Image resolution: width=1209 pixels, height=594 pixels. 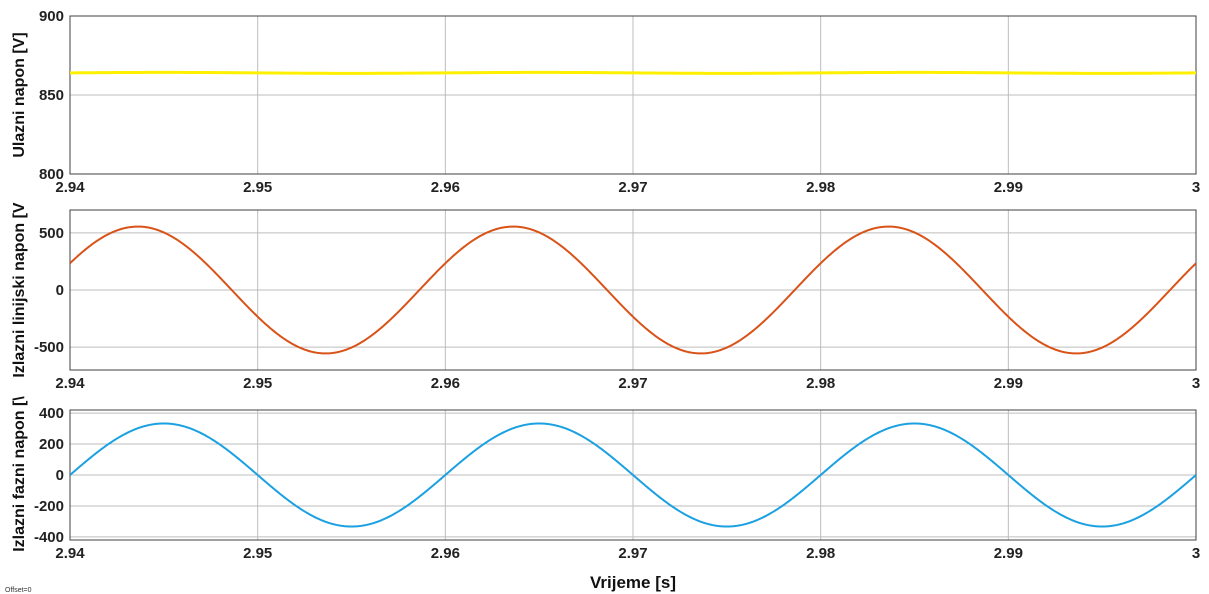 What do you see at coordinates (633, 72) in the screenshot?
I see `series-line` at bounding box center [633, 72].